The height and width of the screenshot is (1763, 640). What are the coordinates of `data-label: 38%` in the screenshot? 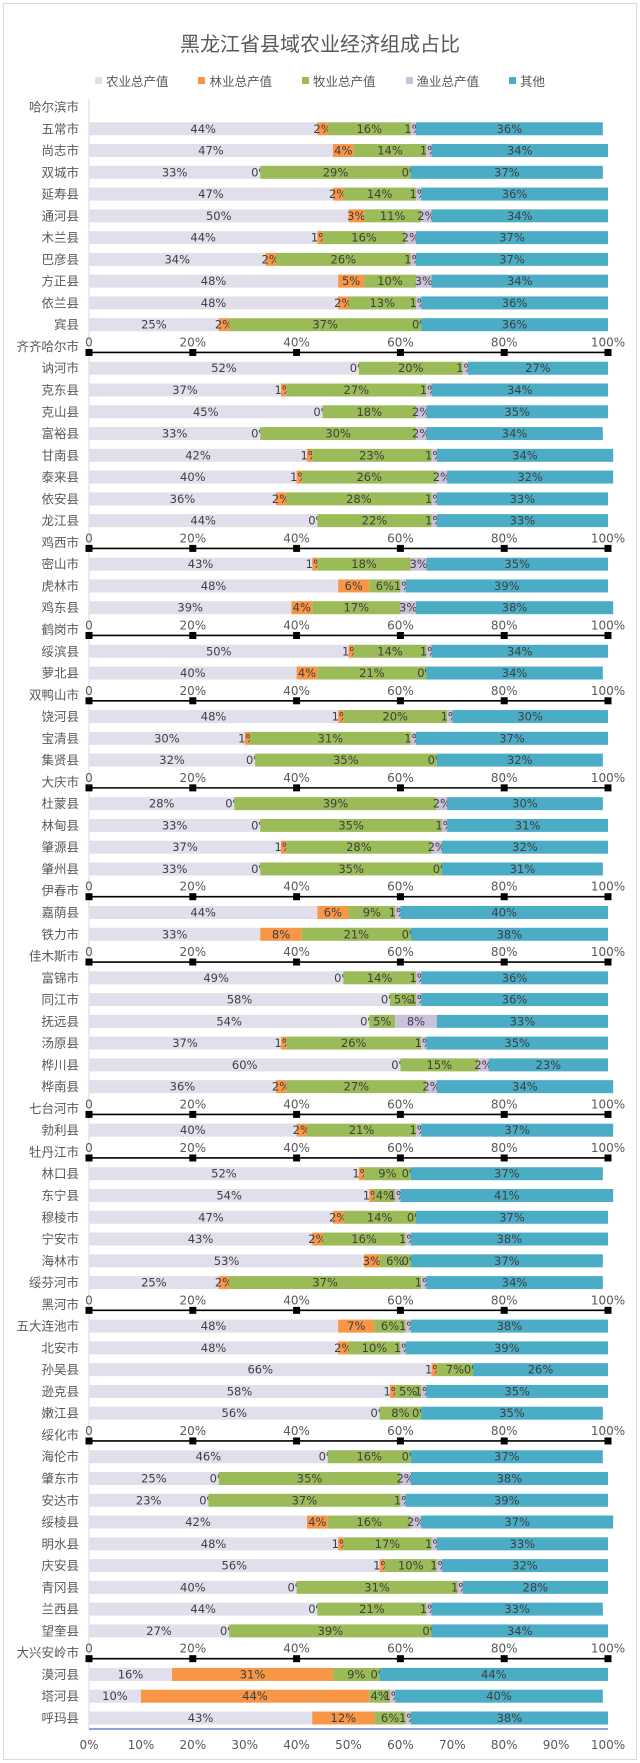 It's located at (510, 1239).